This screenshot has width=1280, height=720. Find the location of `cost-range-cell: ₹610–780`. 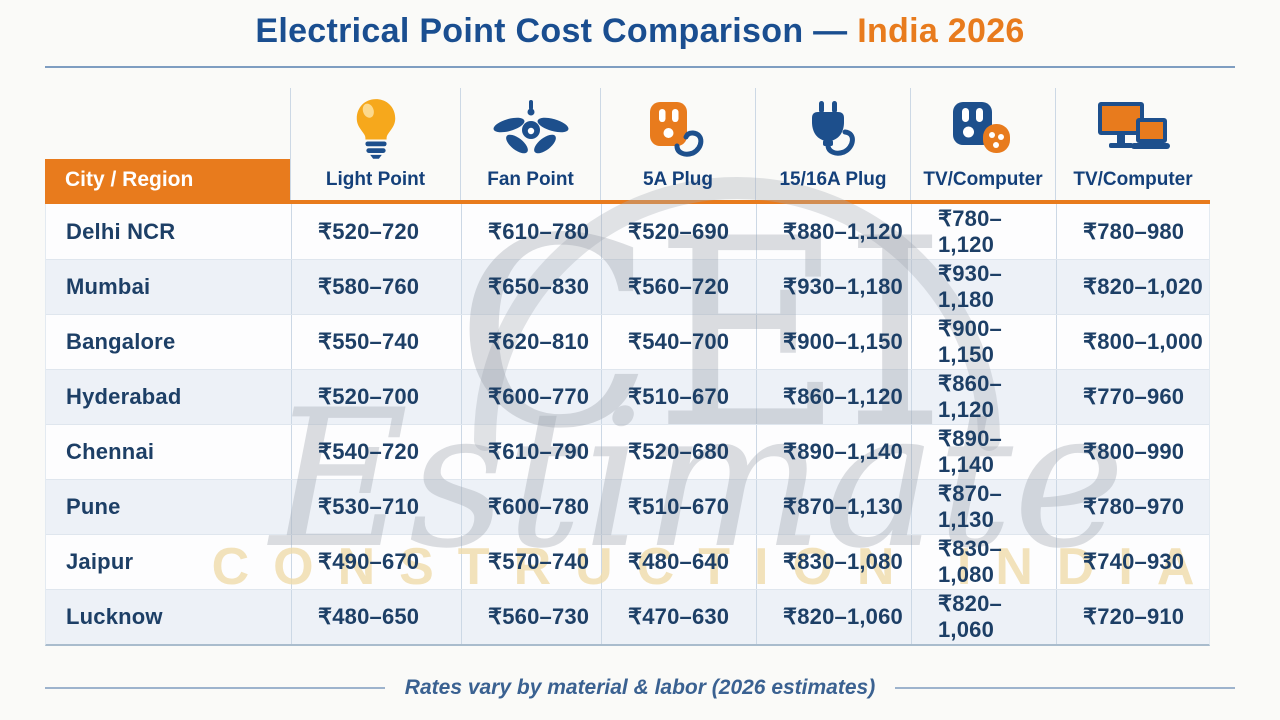

cost-range-cell: ₹610–780 is located at coordinates (531, 231).